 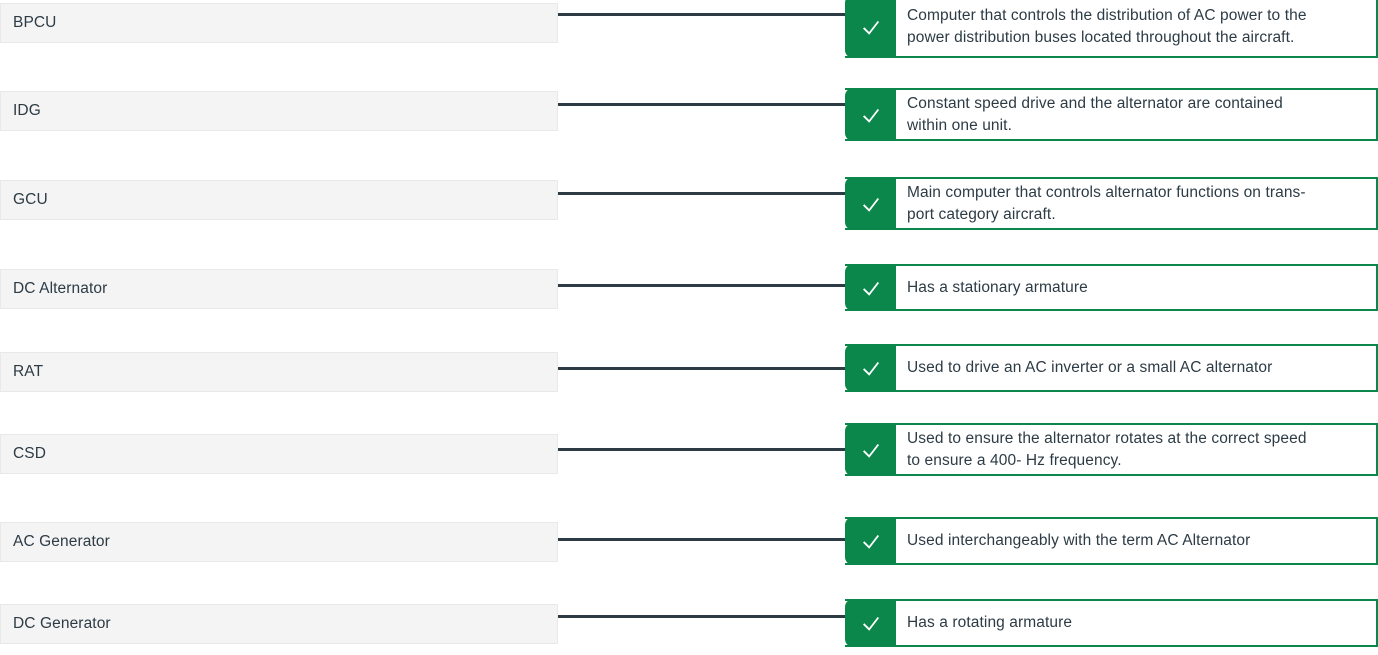 I want to click on term-box-dc-alternator: DC Alternator, so click(x=279, y=289).